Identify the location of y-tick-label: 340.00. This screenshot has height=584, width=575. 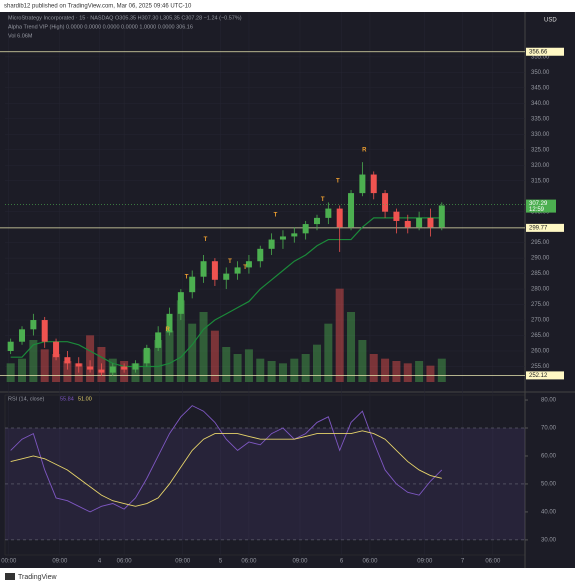
(540, 104).